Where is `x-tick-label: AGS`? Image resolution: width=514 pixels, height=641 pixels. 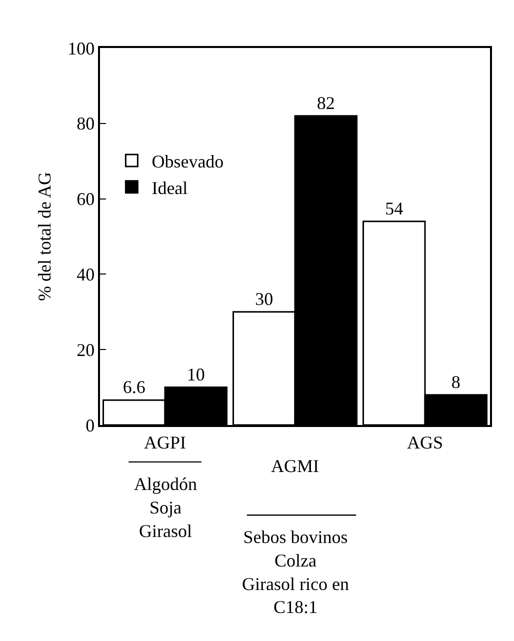
x-tick-label: AGS is located at coordinates (425, 442).